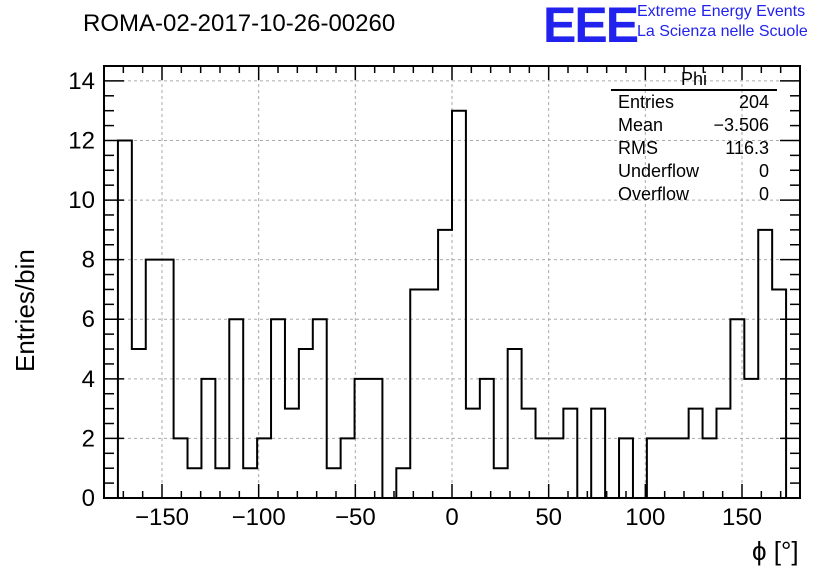 The image size is (836, 572). What do you see at coordinates (694, 125) in the screenshot?
I see `stats-row-mean: Mean −3.506` at bounding box center [694, 125].